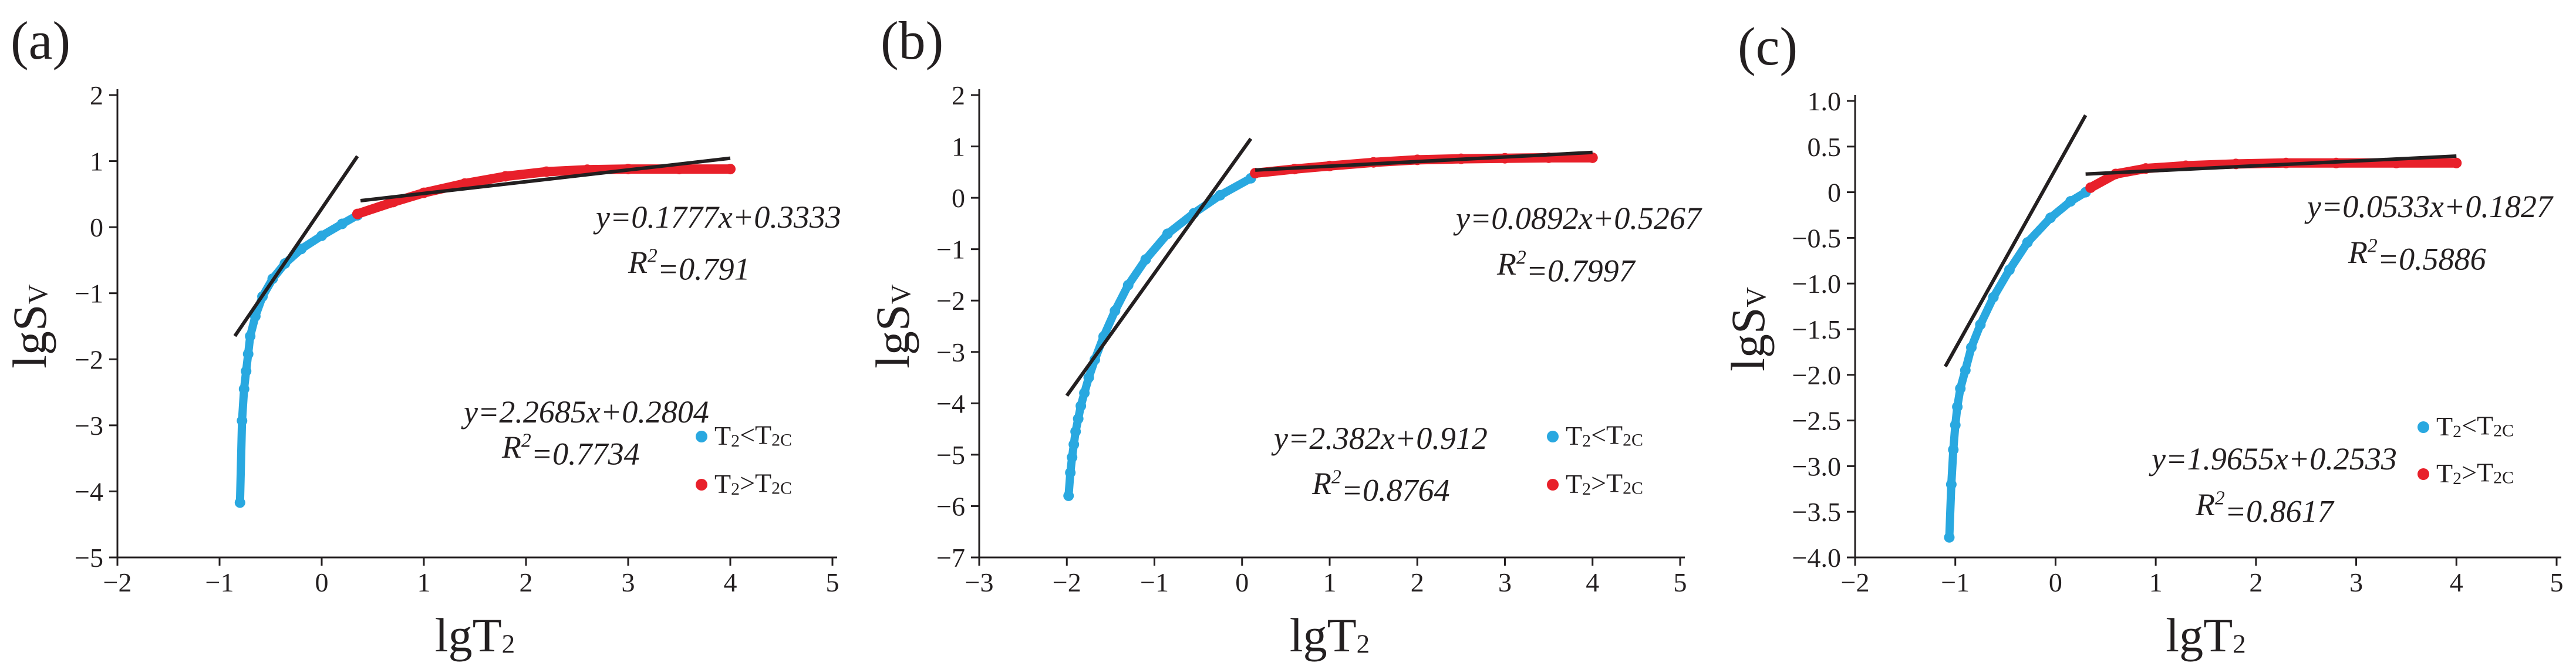 This screenshot has width=2576, height=666. What do you see at coordinates (1380, 487) in the screenshot?
I see `fit-r-squared: R2=0.8764` at bounding box center [1380, 487].